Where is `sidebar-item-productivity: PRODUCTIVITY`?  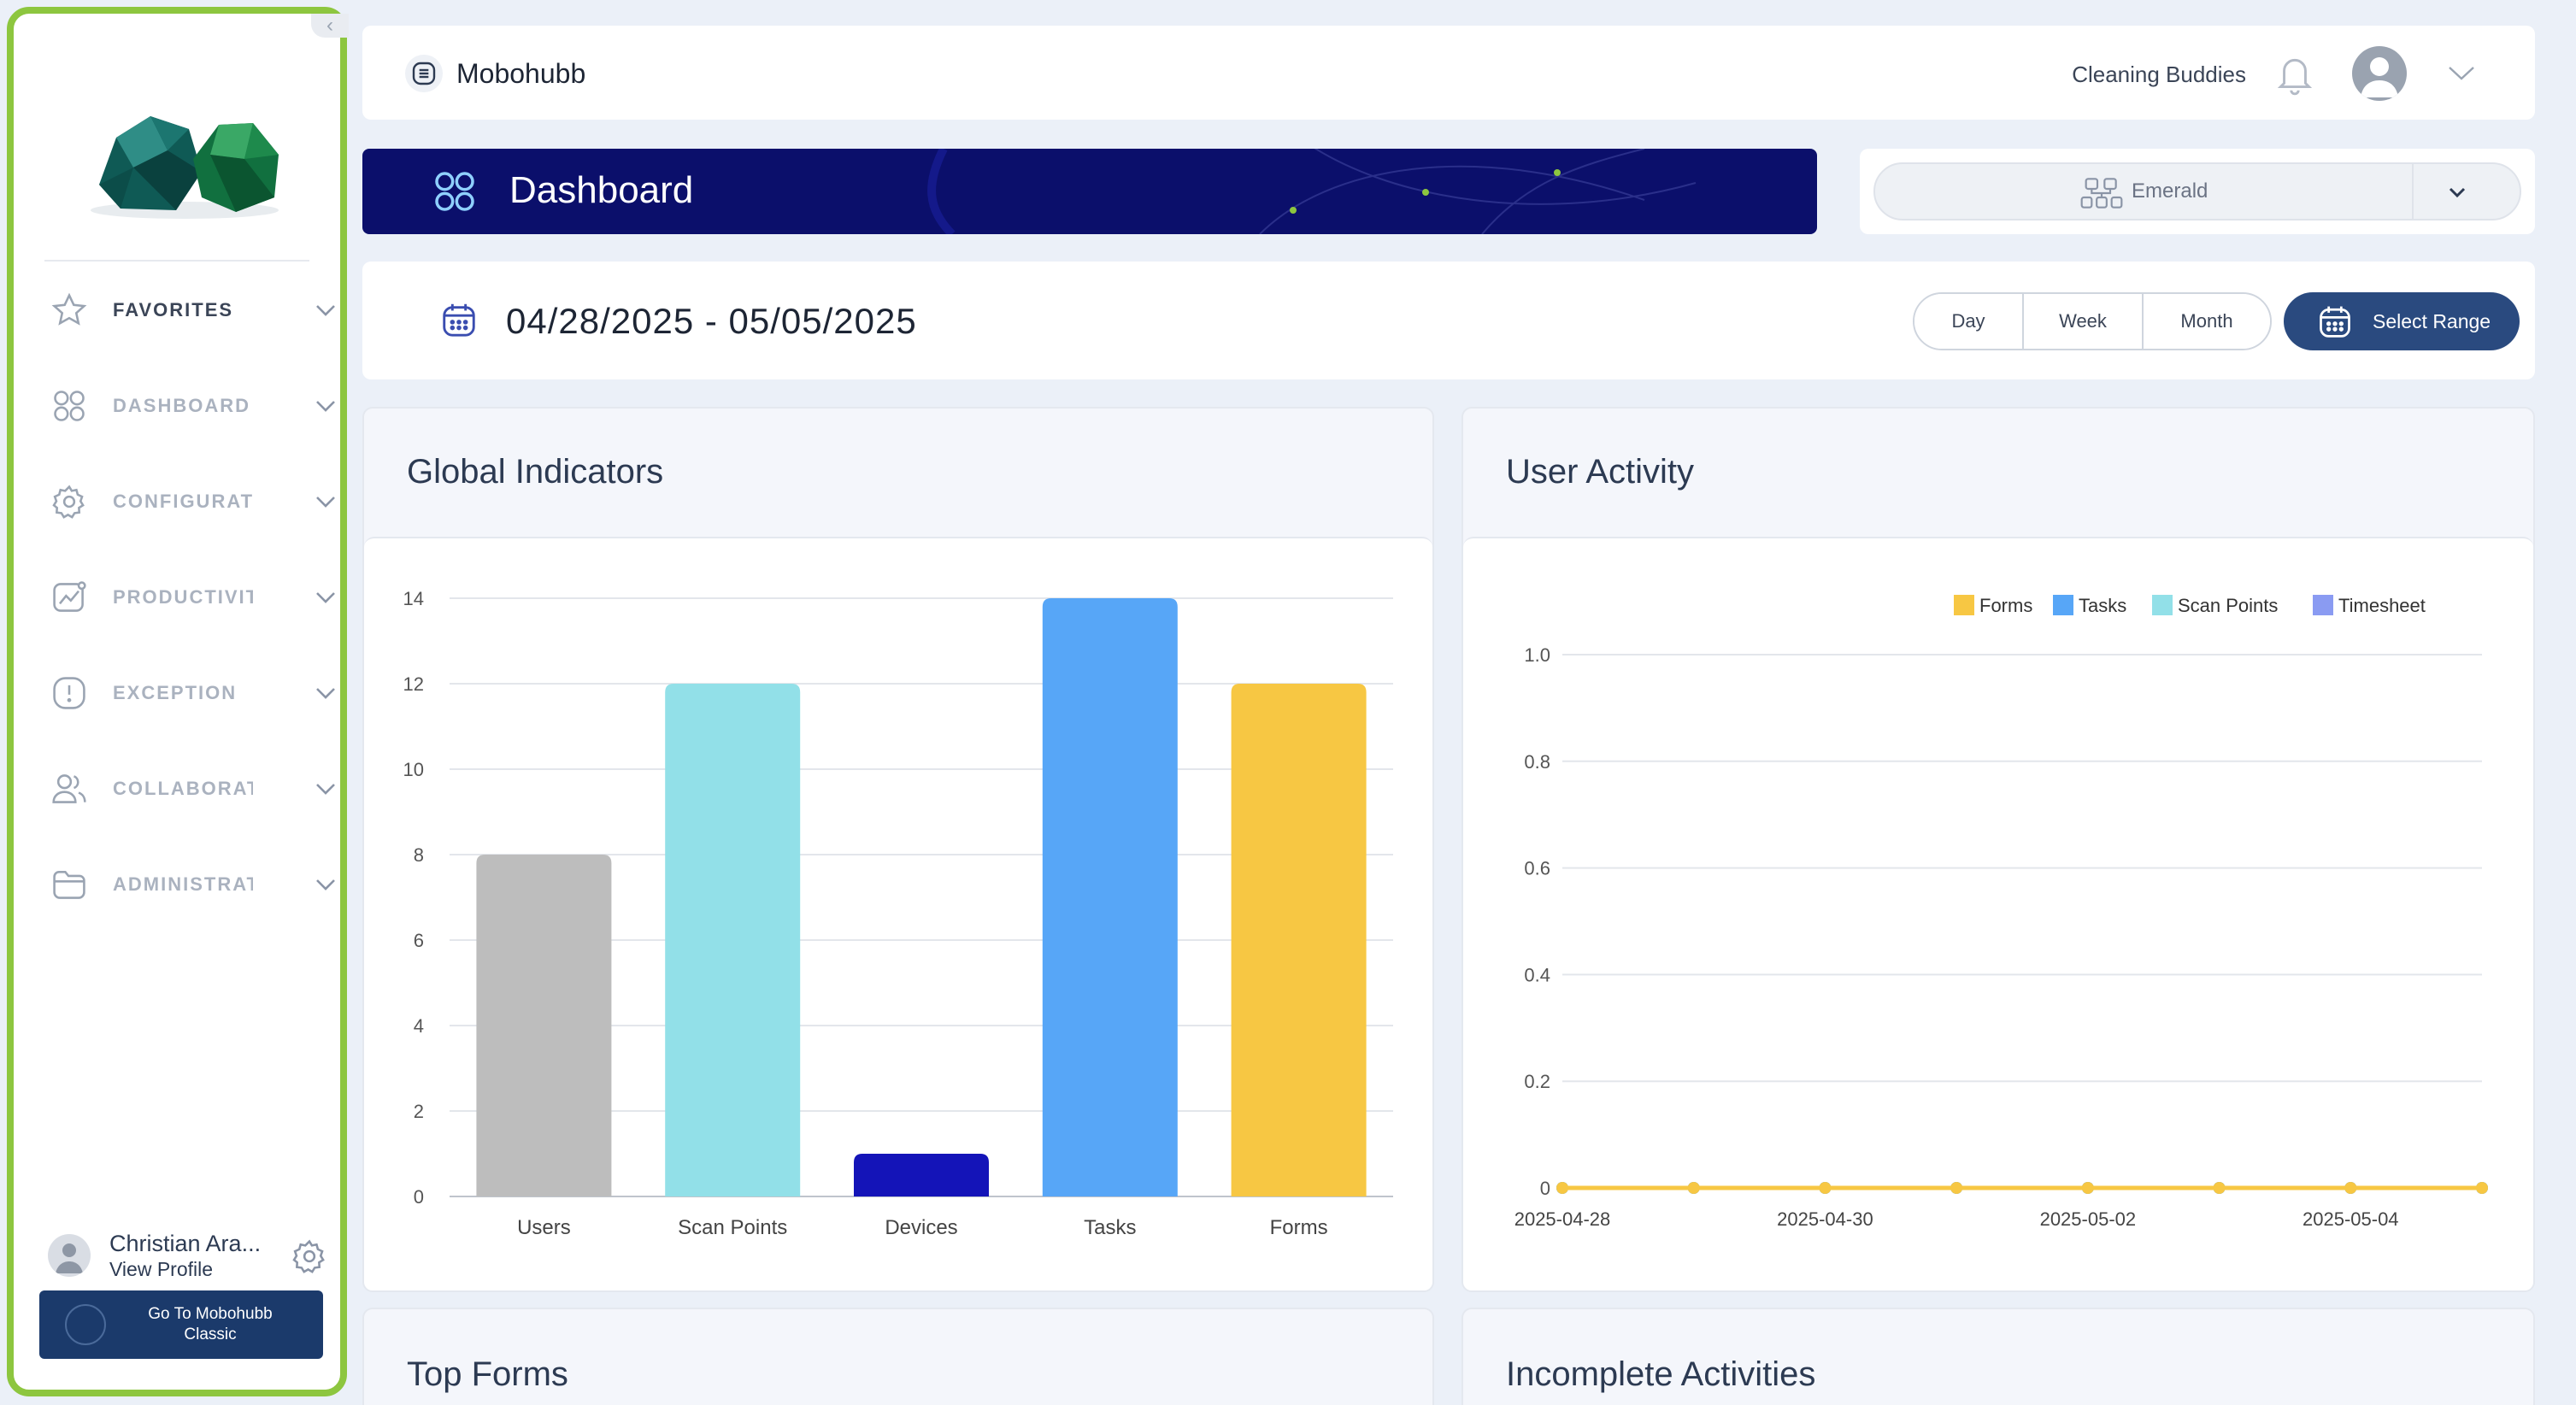 sidebar-item-productivity: PRODUCTIVITY is located at coordinates (193, 597).